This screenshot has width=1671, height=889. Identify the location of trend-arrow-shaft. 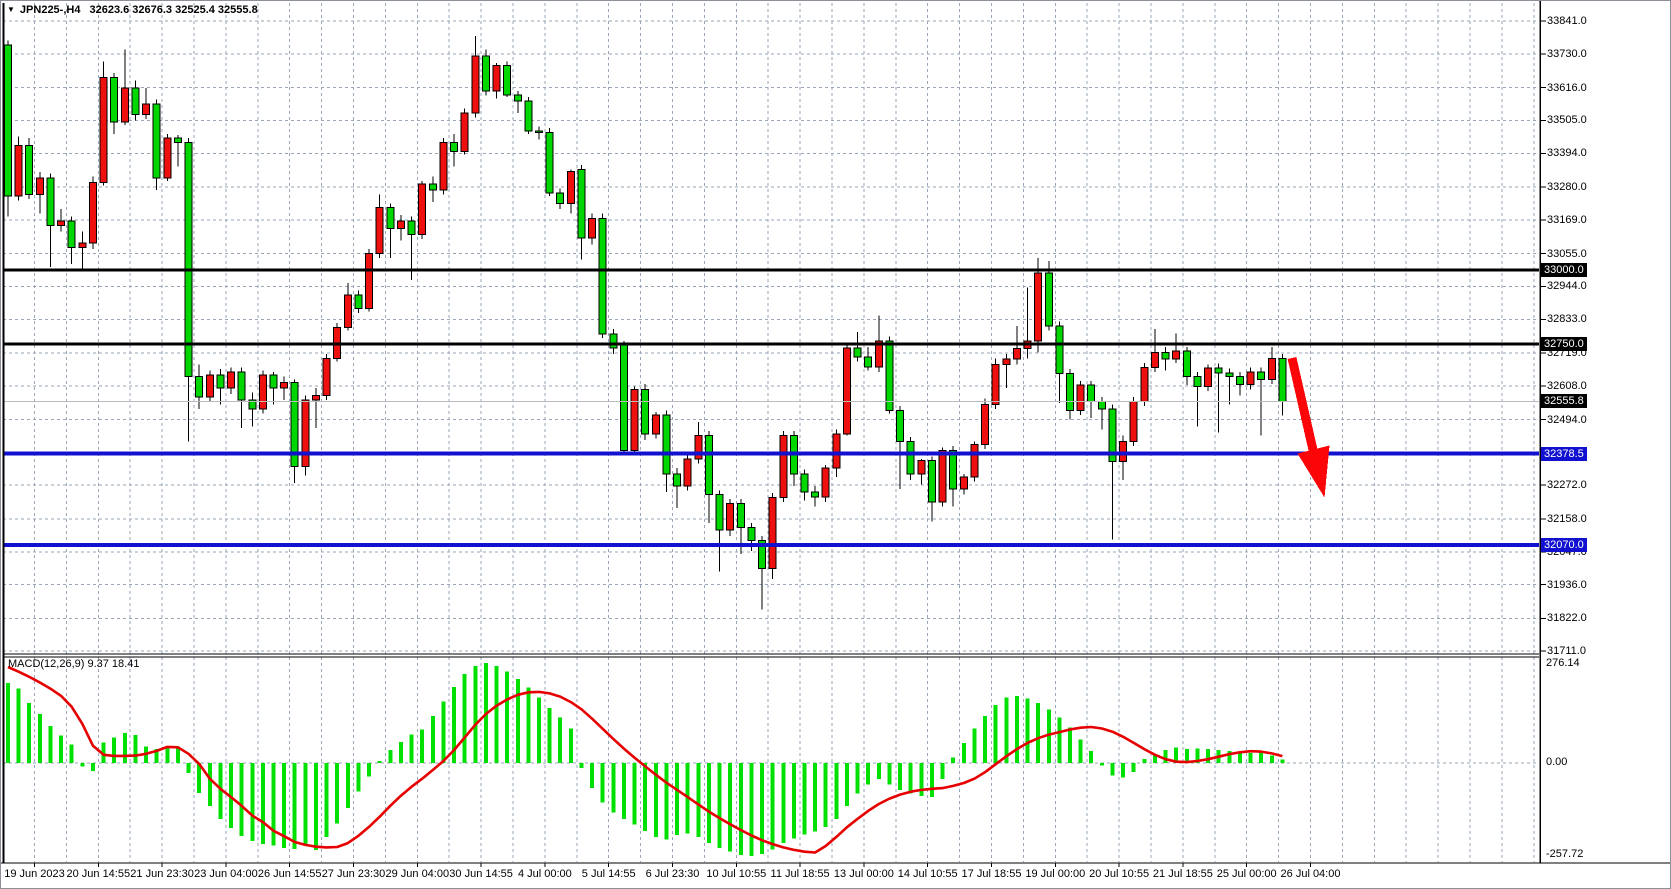
(1302, 404).